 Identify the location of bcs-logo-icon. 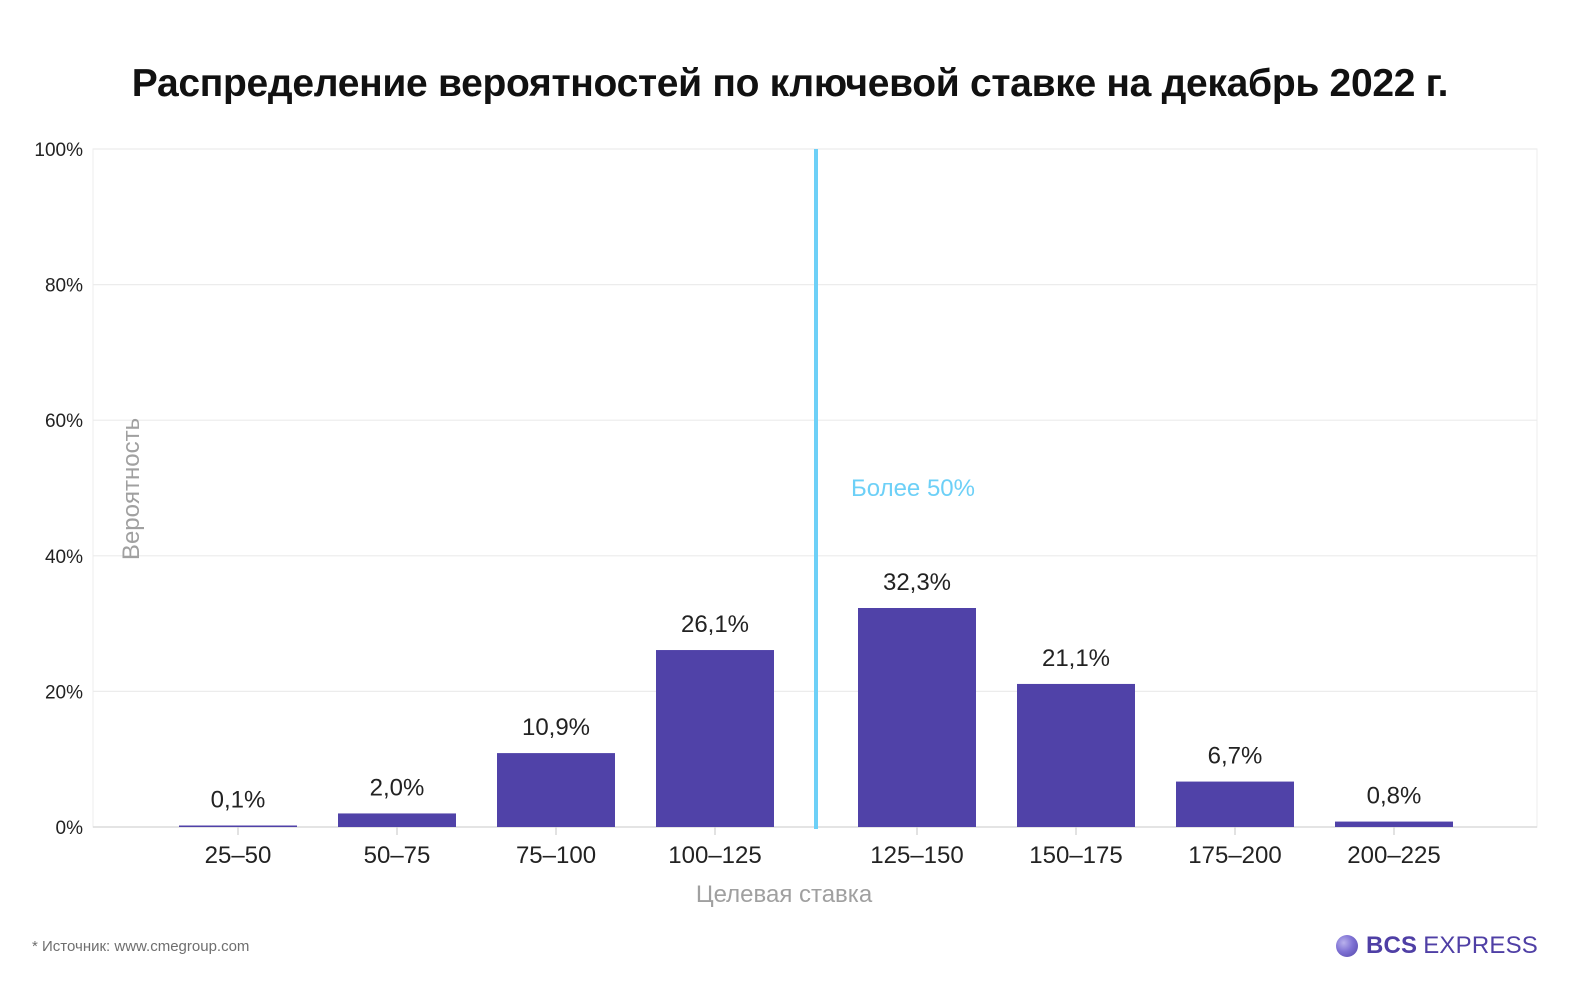
(1346, 946).